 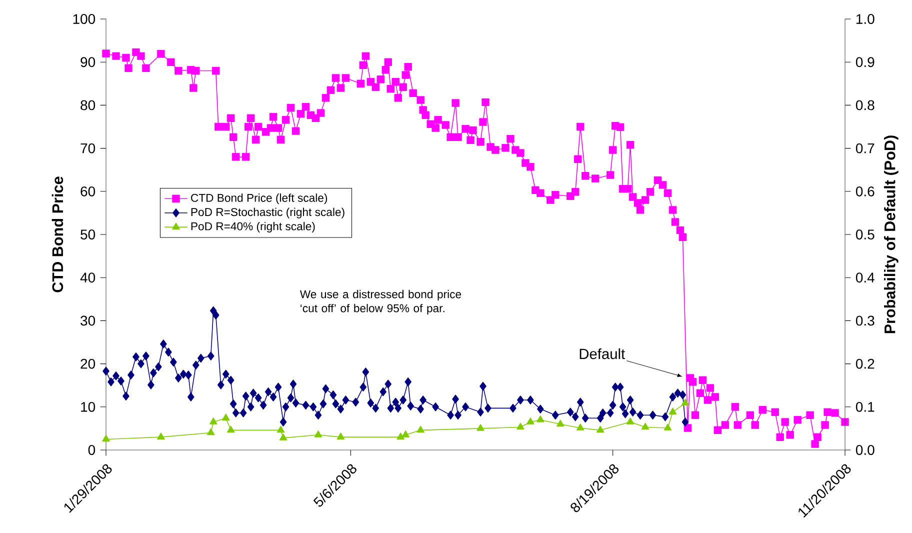 I want to click on y-tick-label: 40, so click(x=88, y=277).